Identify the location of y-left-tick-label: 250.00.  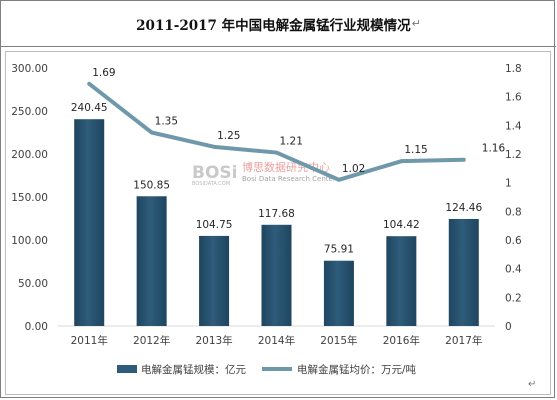
(29, 112).